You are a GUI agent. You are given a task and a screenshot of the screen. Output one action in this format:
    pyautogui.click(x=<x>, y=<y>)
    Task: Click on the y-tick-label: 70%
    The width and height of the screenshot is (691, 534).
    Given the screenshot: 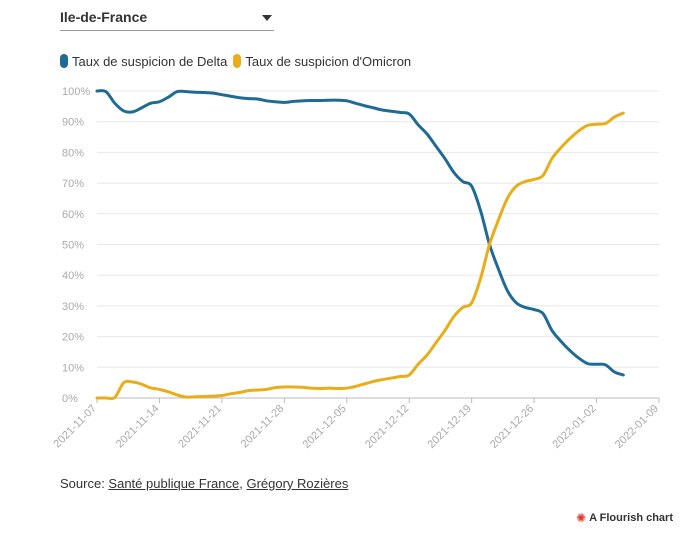 What is the action you would take?
    pyautogui.click(x=73, y=184)
    